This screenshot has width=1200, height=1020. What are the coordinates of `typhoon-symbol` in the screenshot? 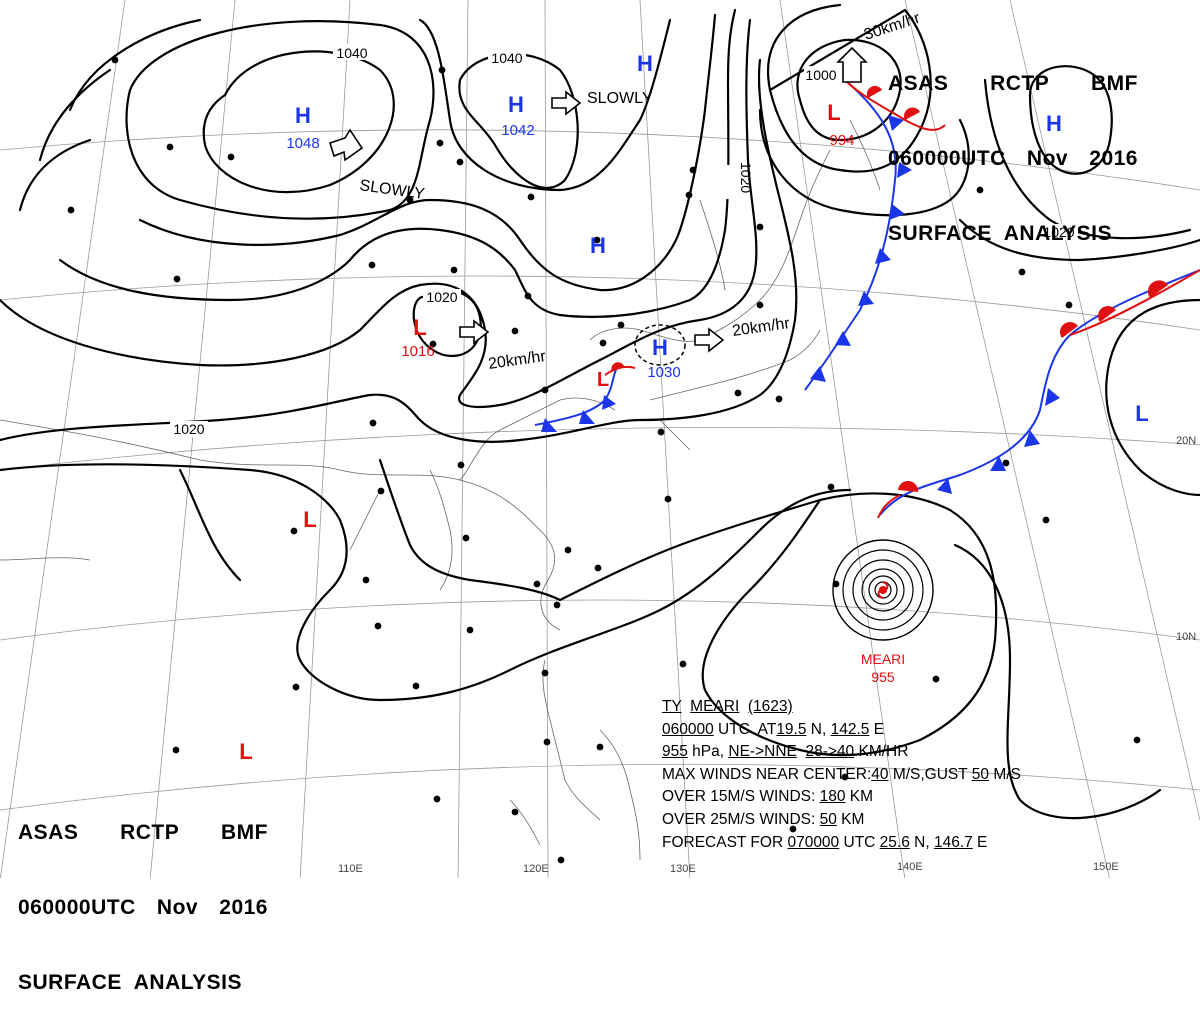 It's located at (883, 590).